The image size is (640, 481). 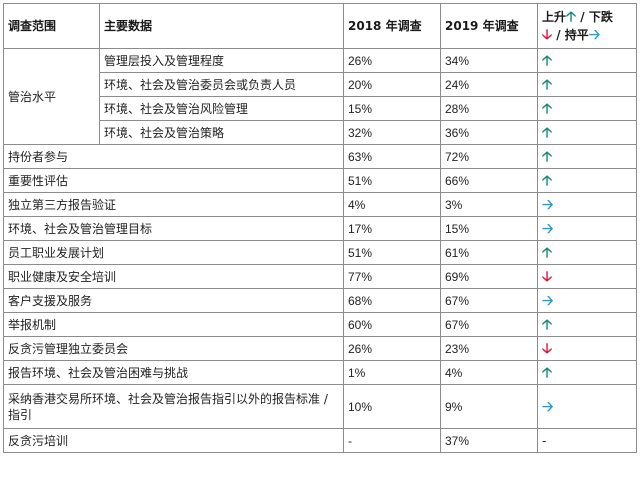 What do you see at coordinates (392, 84) in the screenshot?
I see `value-2018: 20%` at bounding box center [392, 84].